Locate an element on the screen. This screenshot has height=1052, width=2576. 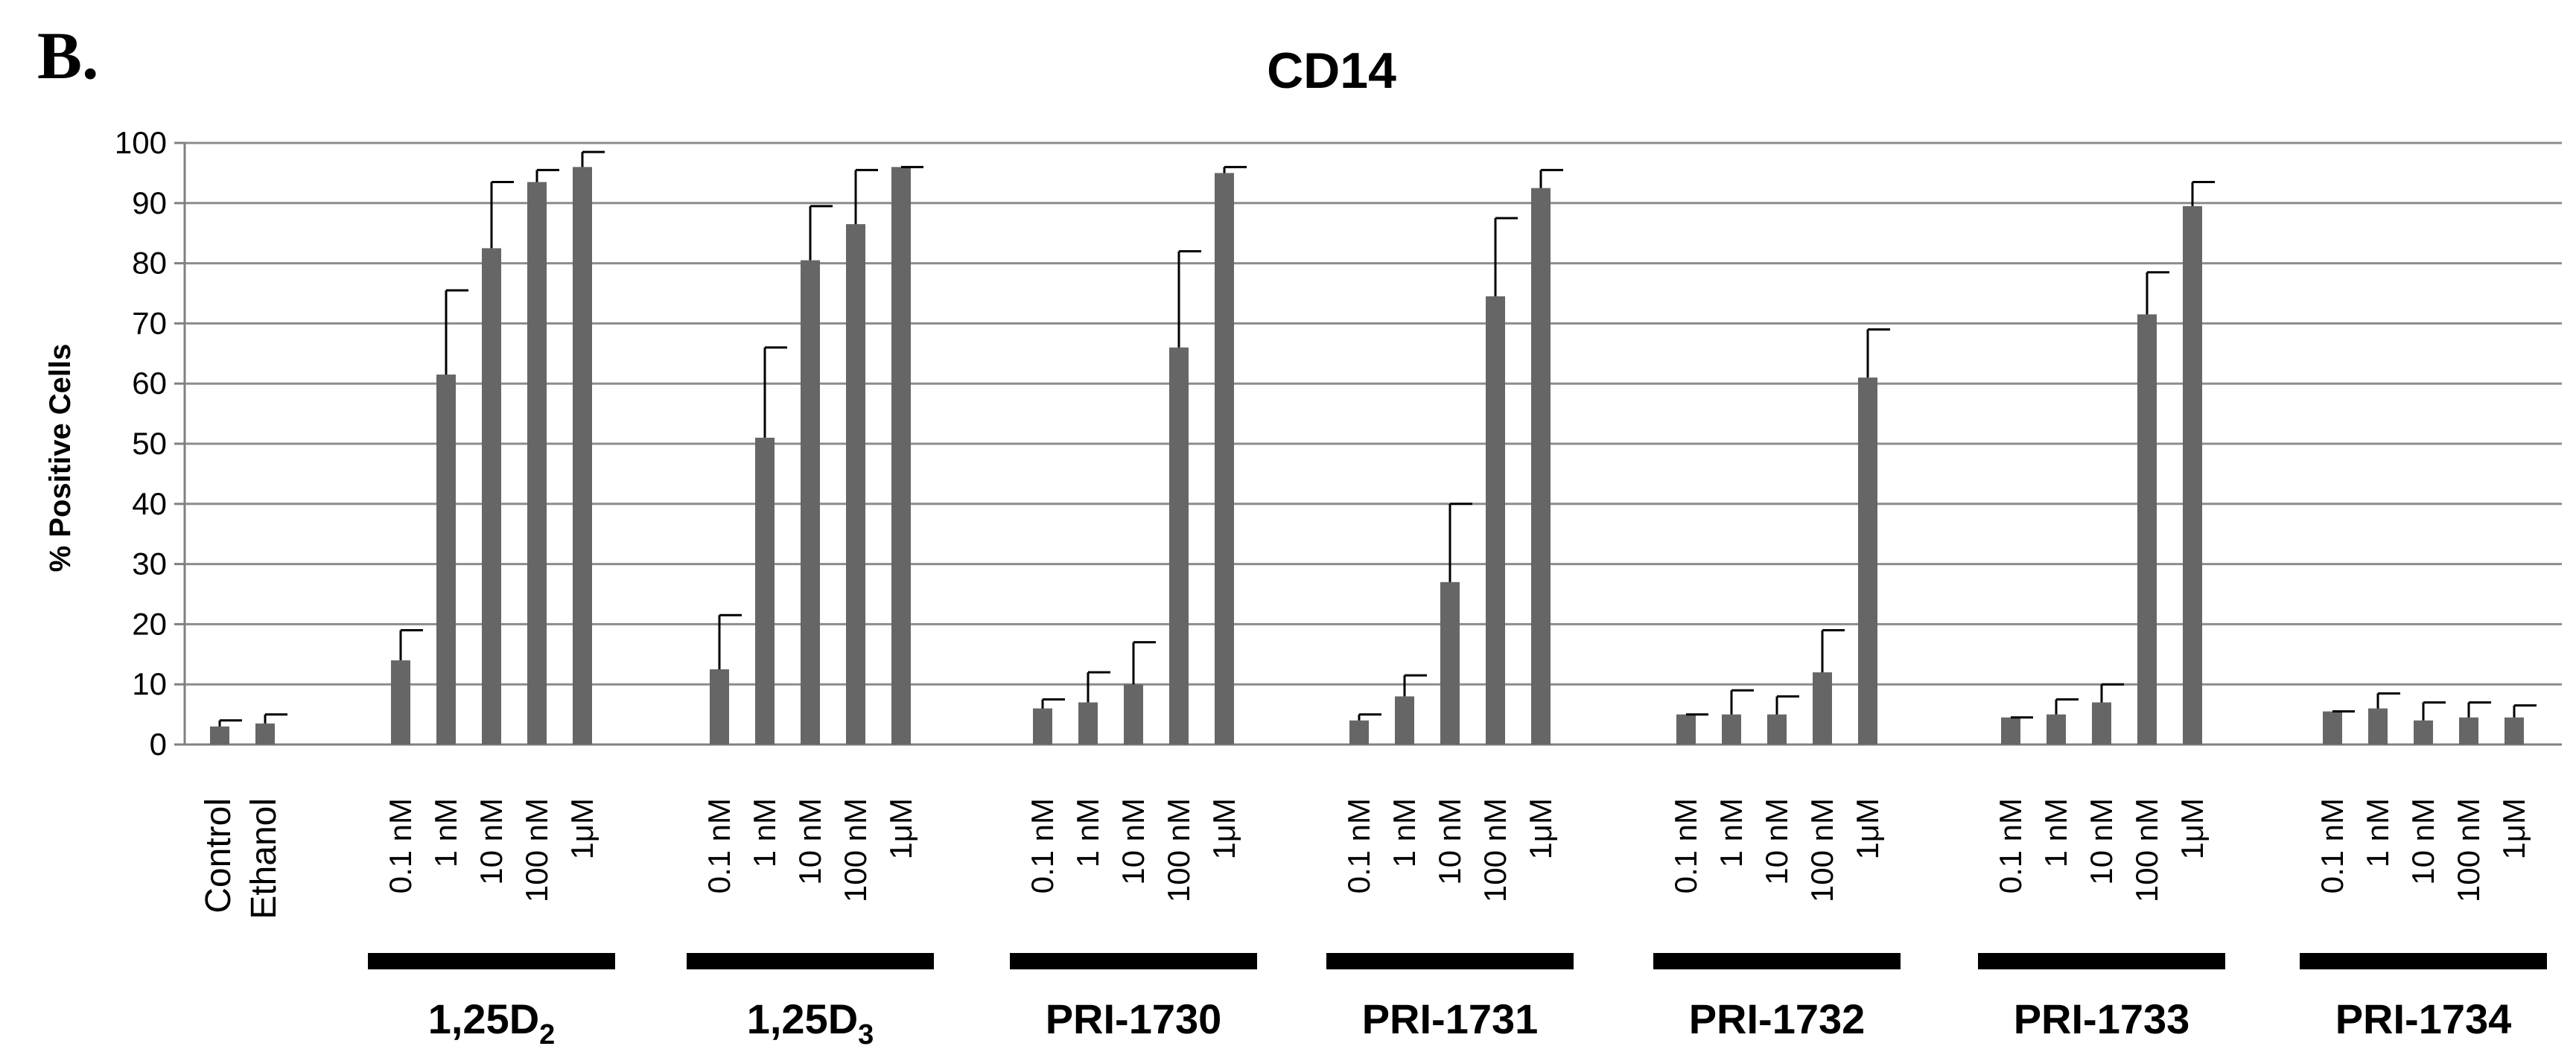
group-label: PRI-1732 is located at coordinates (1777, 1018).